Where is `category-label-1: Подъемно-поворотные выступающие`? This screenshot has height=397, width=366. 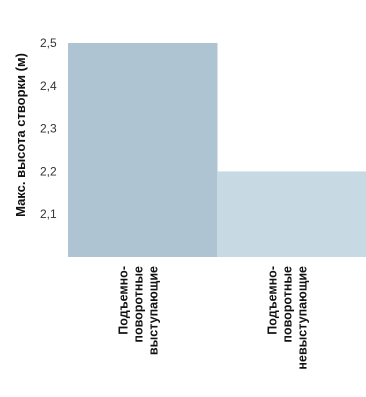
category-label-1: Подъемно-поворотные выступающие is located at coordinates (139, 310).